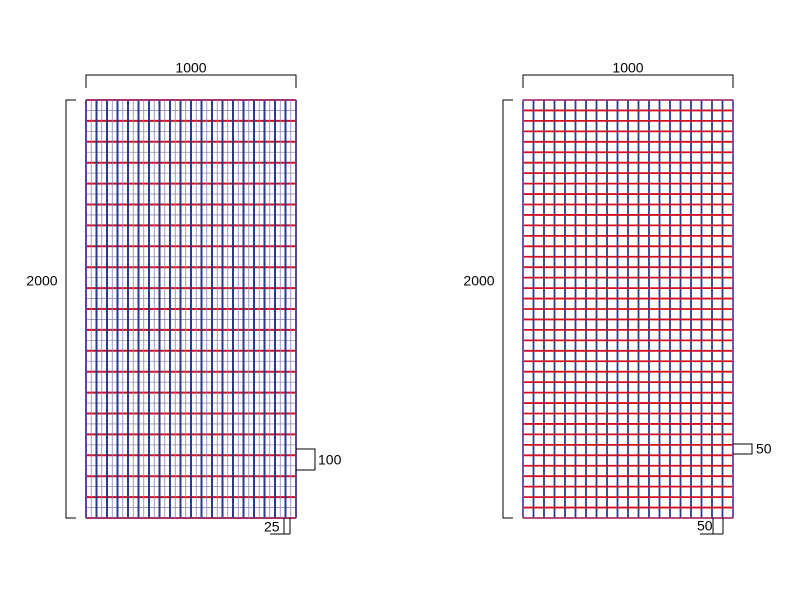 The image size is (800, 600). Describe the element at coordinates (764, 449) in the screenshot. I see `side-spacing-label: 50` at that location.